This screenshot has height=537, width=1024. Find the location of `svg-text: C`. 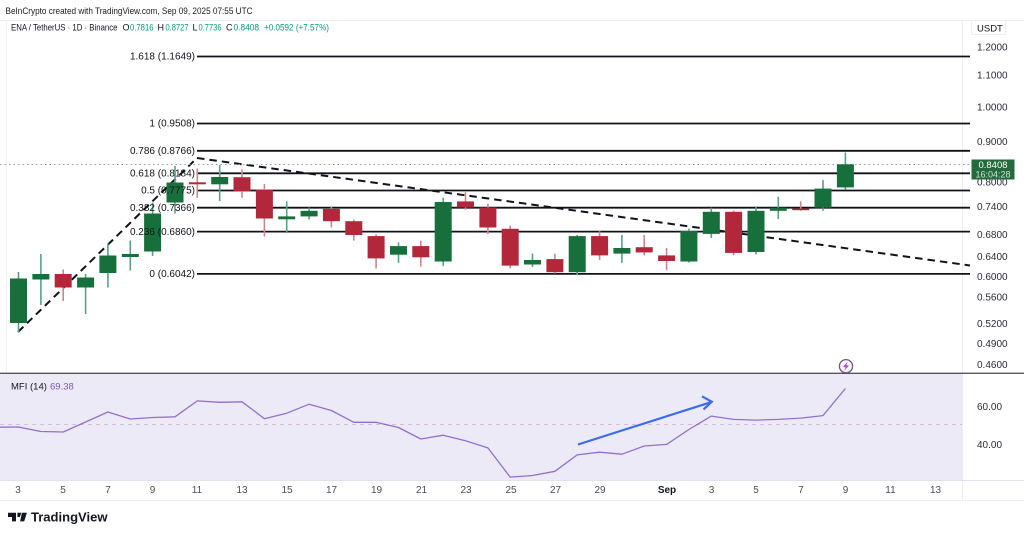

svg-text: C is located at coordinates (229, 27).